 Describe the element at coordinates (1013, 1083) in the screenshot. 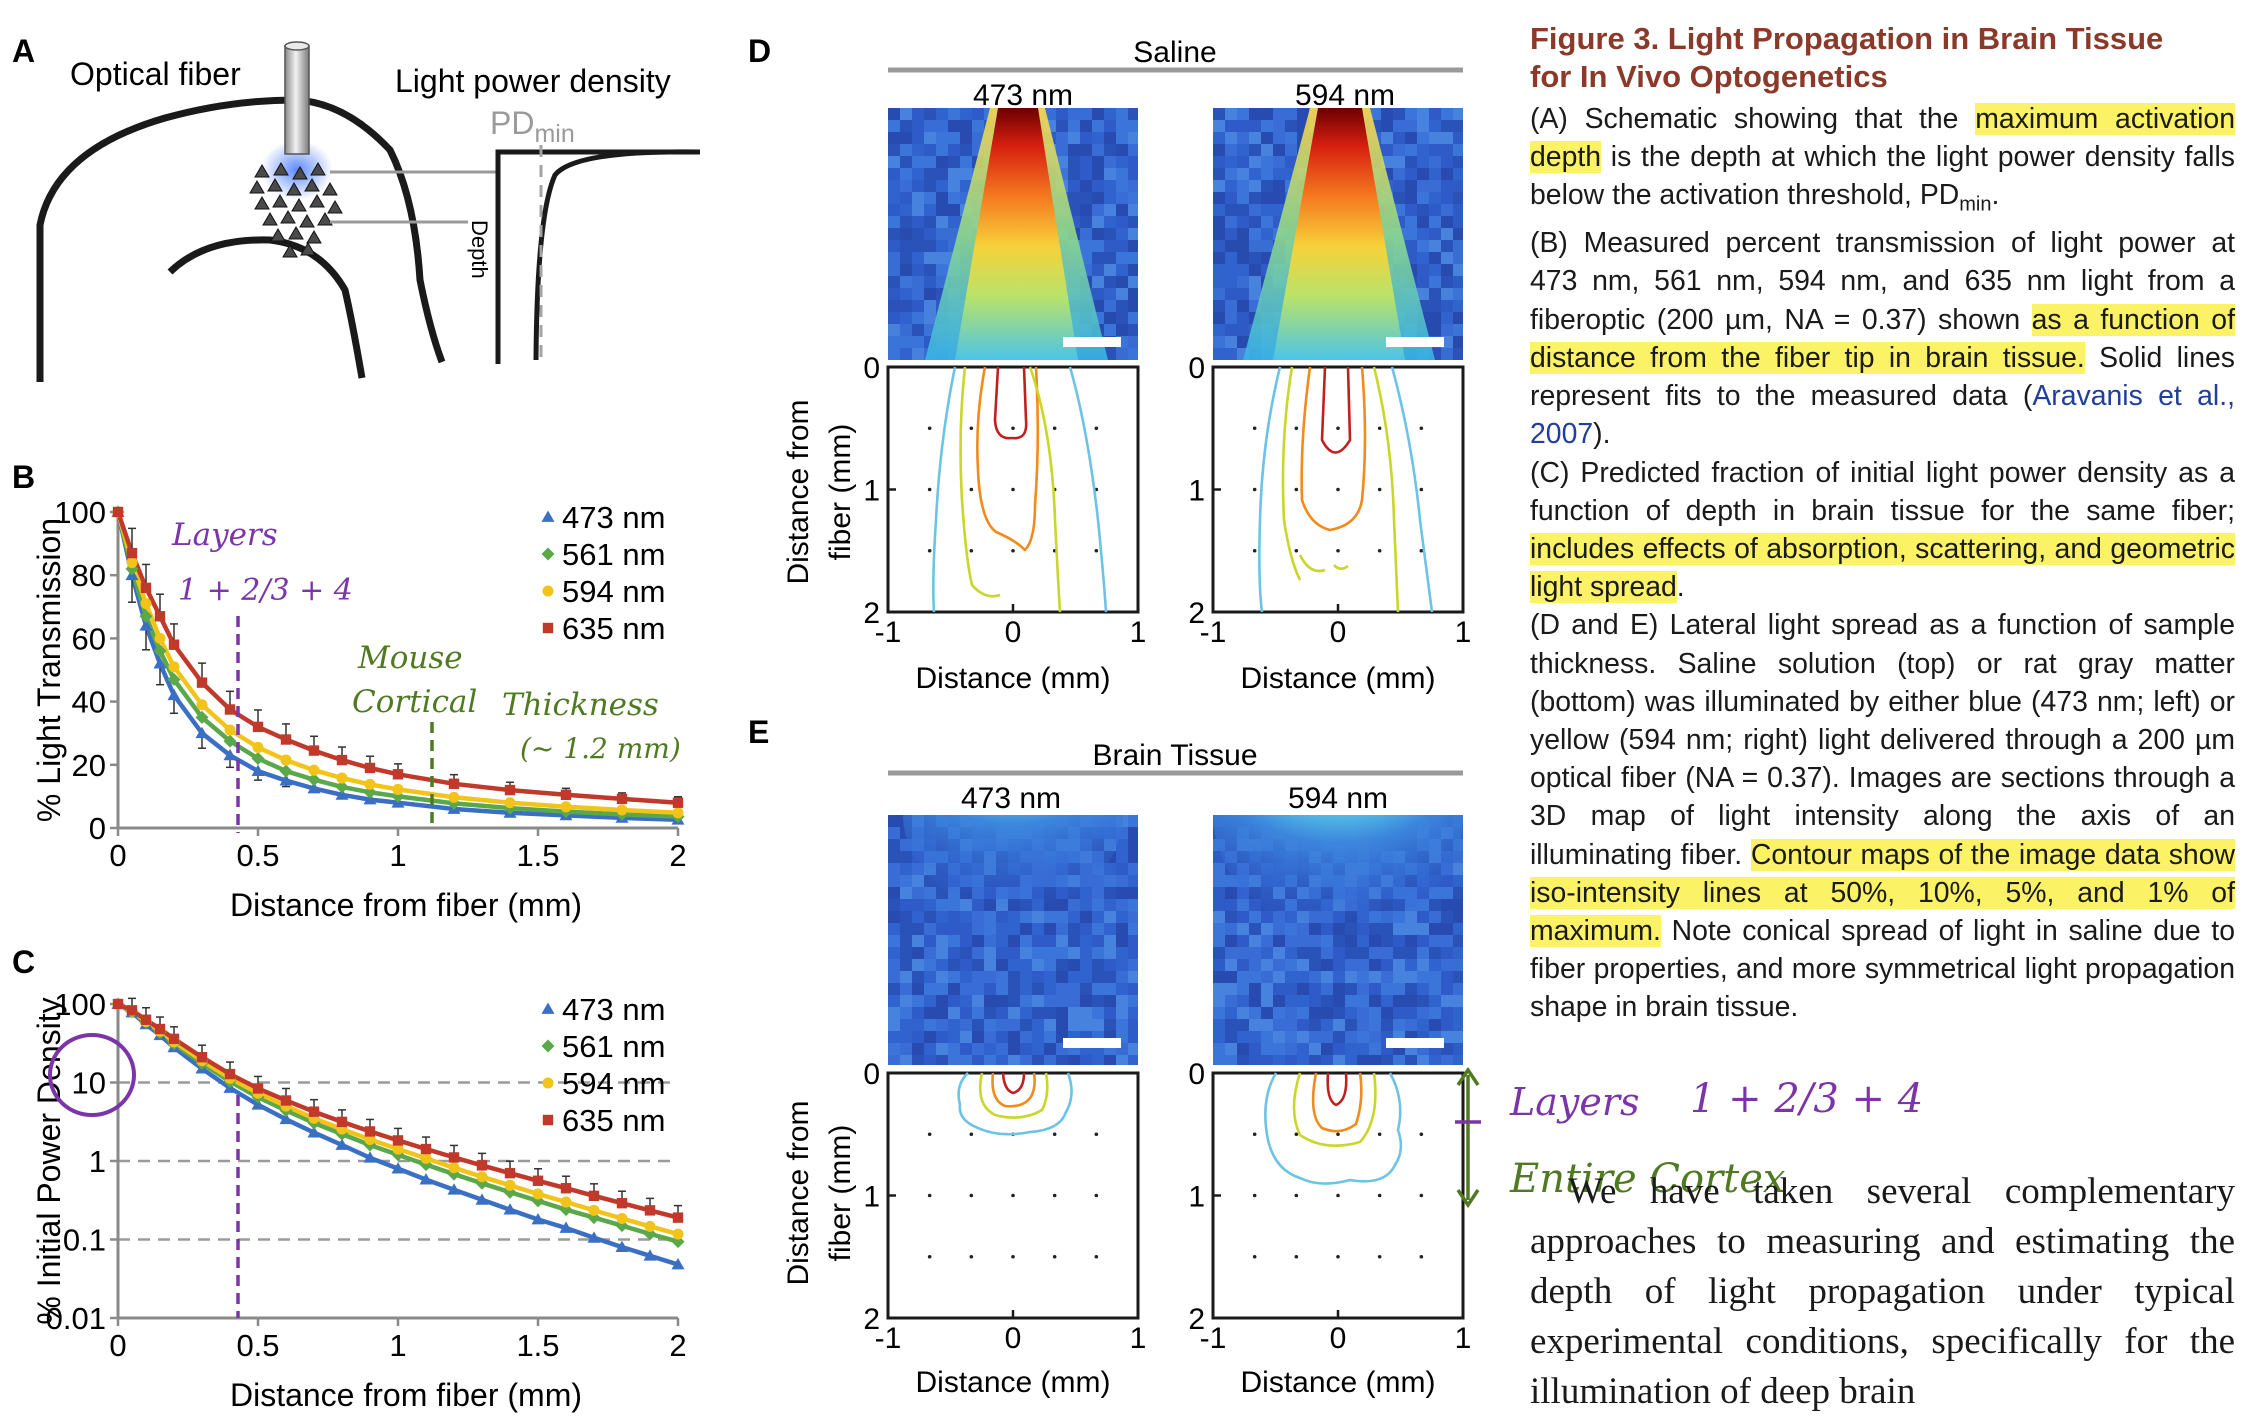

I see `contour-line` at that location.